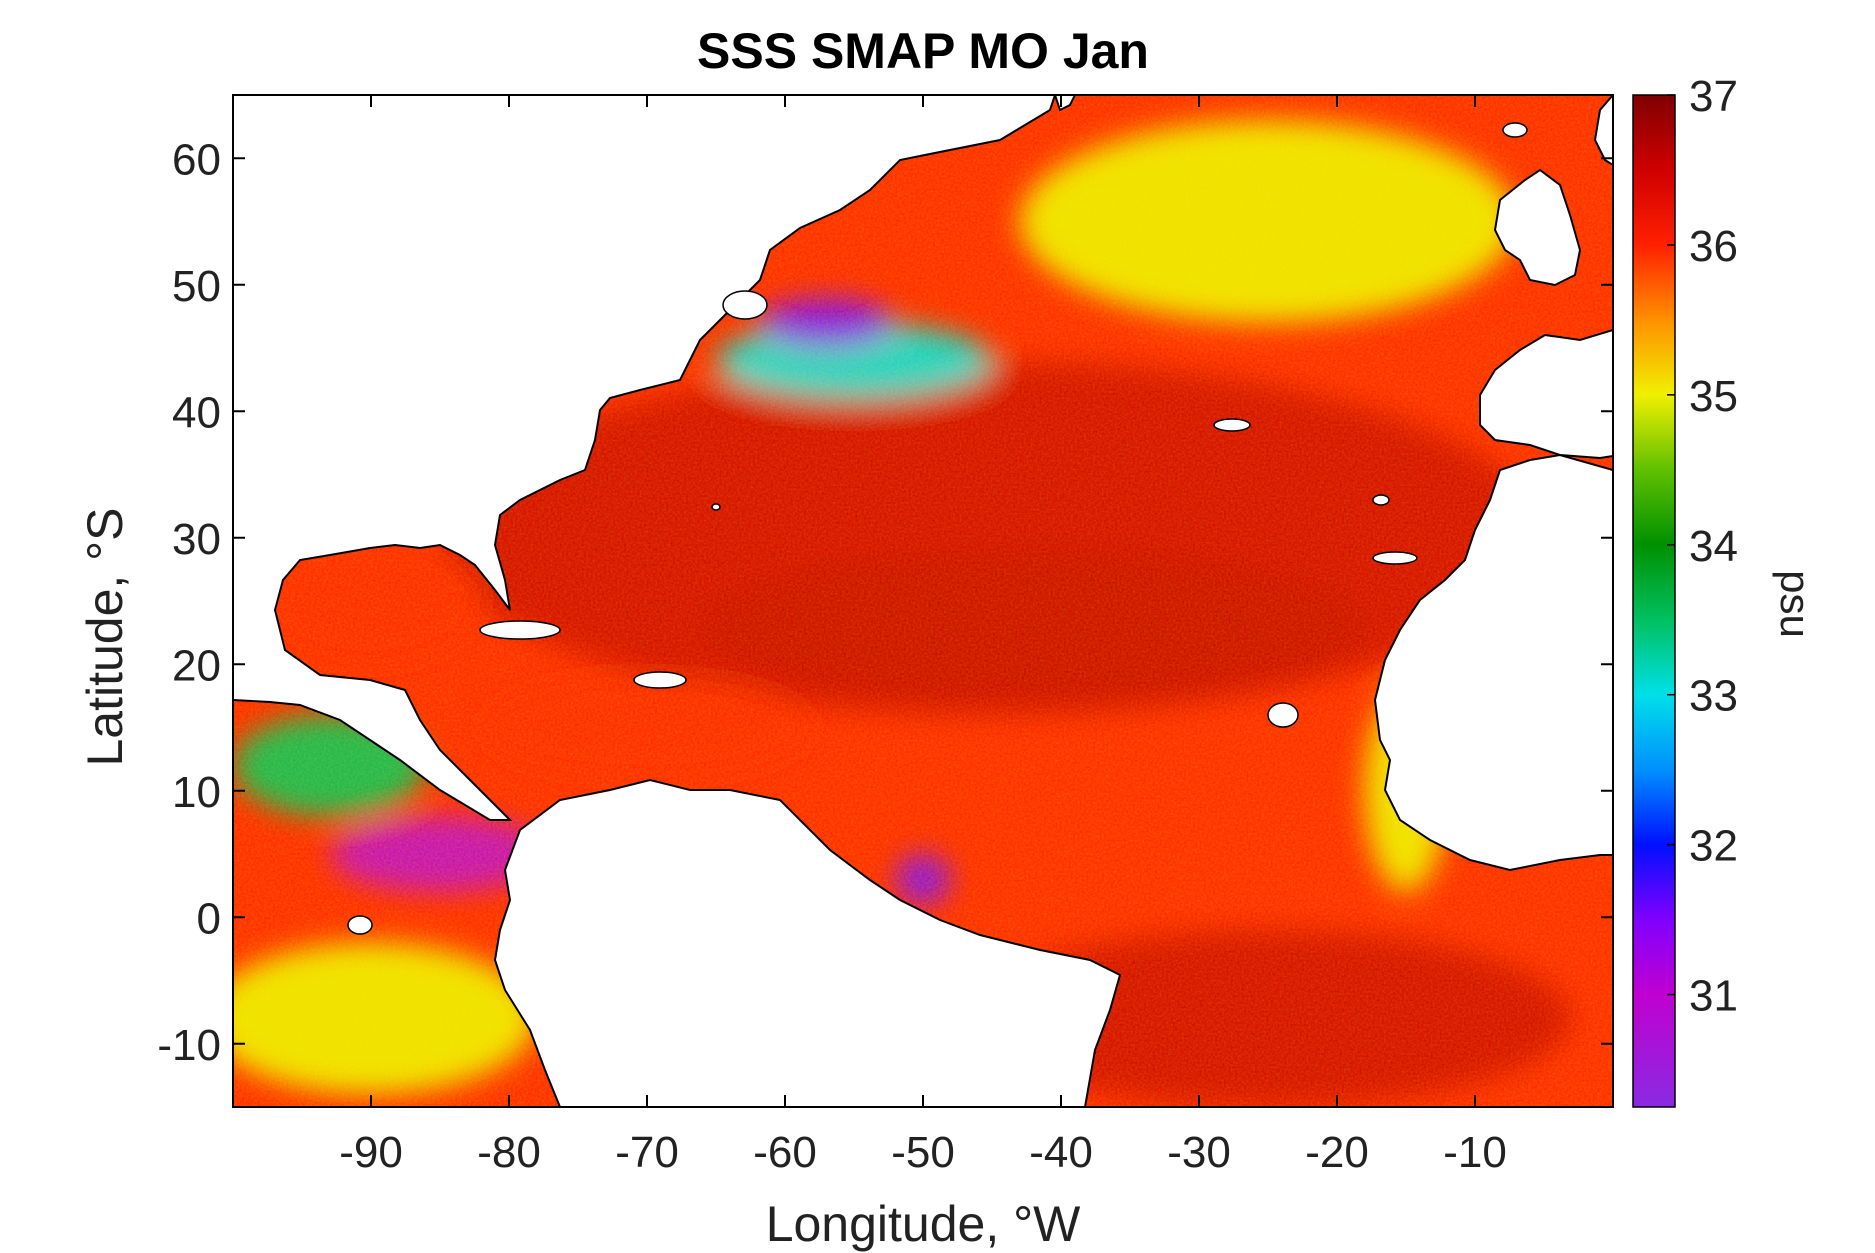 The width and height of the screenshot is (1875, 1253). I want to click on colorbar-frame, so click(1654, 601).